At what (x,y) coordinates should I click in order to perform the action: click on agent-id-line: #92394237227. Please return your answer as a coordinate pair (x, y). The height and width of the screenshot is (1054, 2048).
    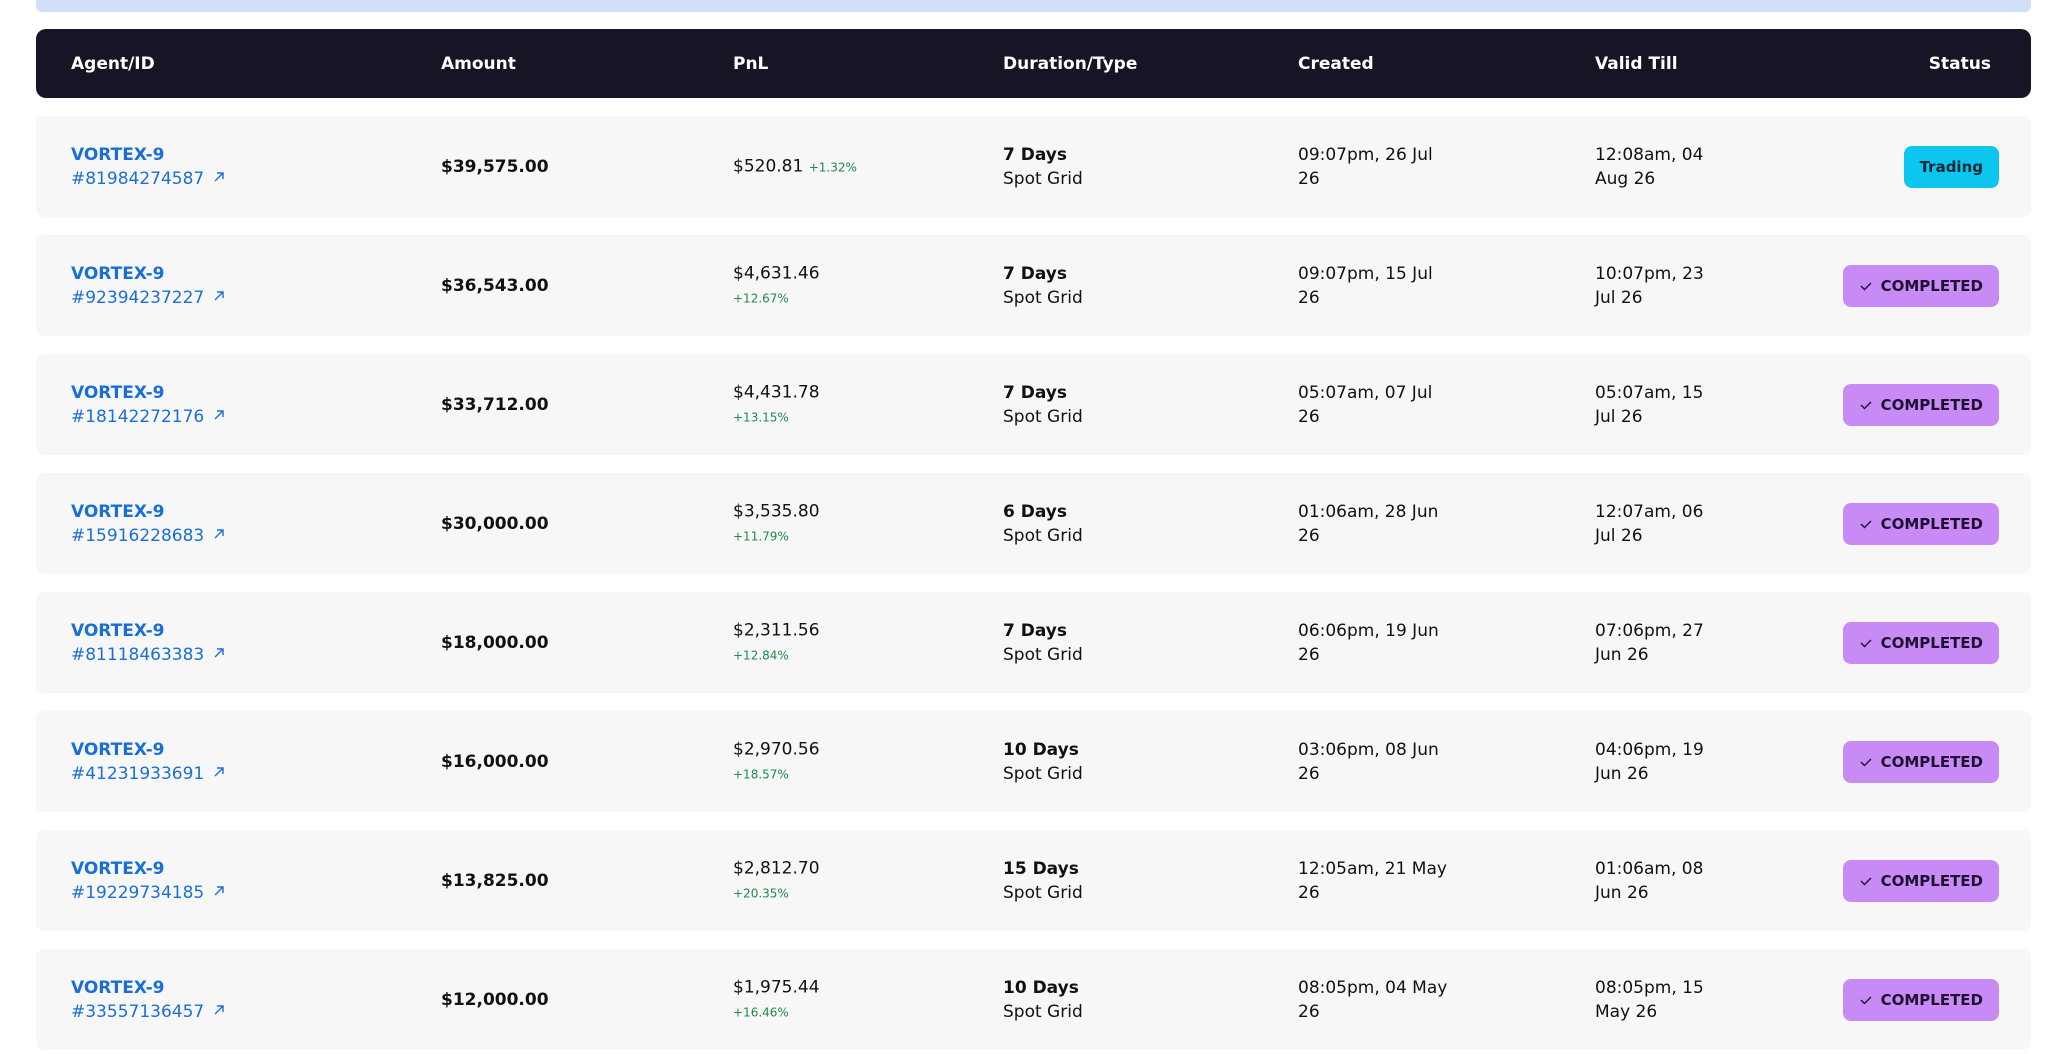
    Looking at the image, I should click on (148, 298).